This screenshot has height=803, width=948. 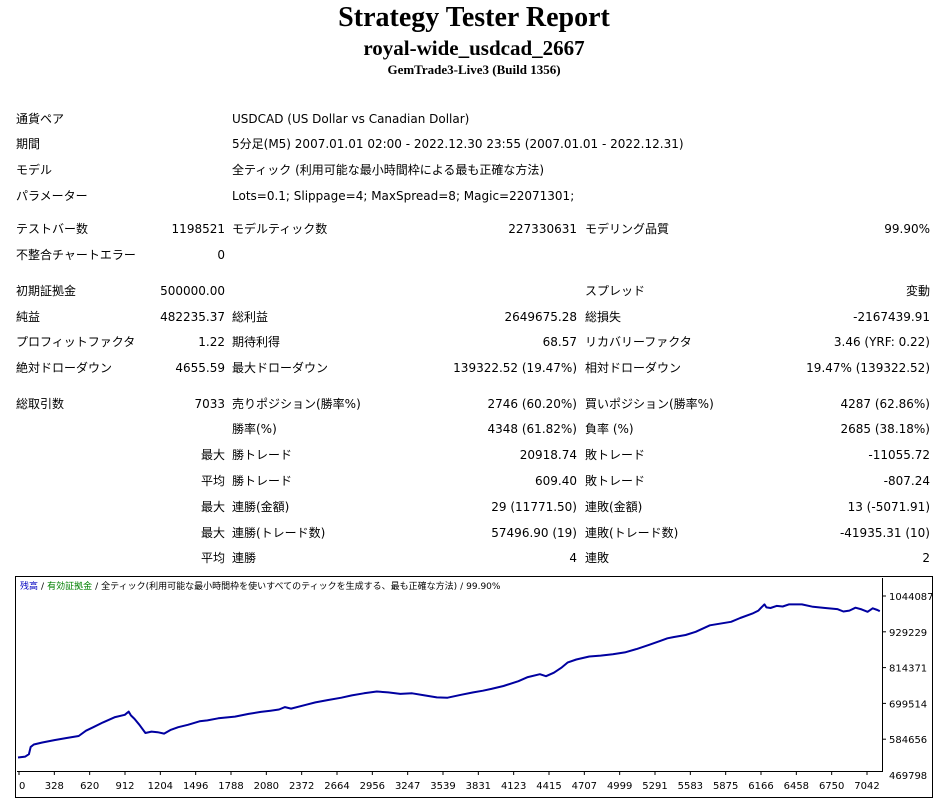 What do you see at coordinates (868, 368) in the screenshot?
I see `rel-drawdown-value: 19.47% (139322.52)` at bounding box center [868, 368].